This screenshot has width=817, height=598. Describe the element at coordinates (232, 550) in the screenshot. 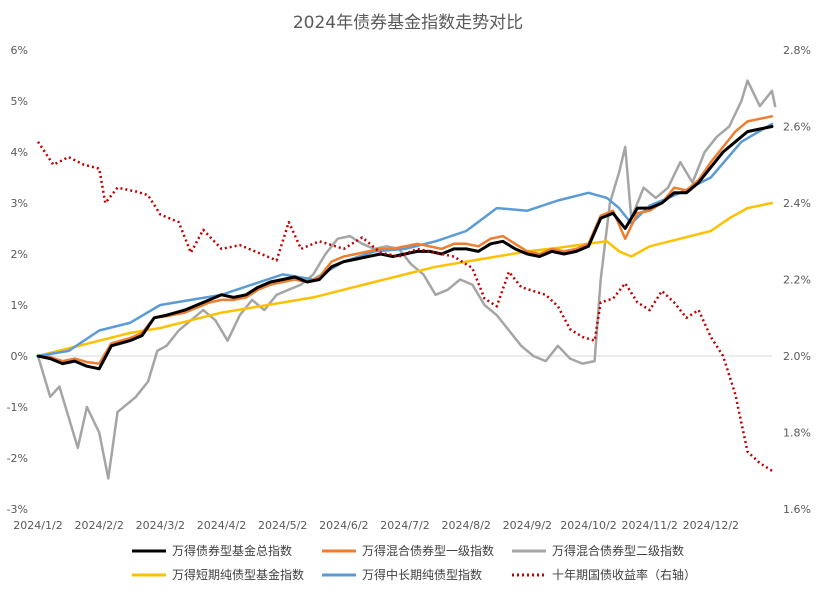

I see `legend-label: 万得债券型基金总指数` at that location.